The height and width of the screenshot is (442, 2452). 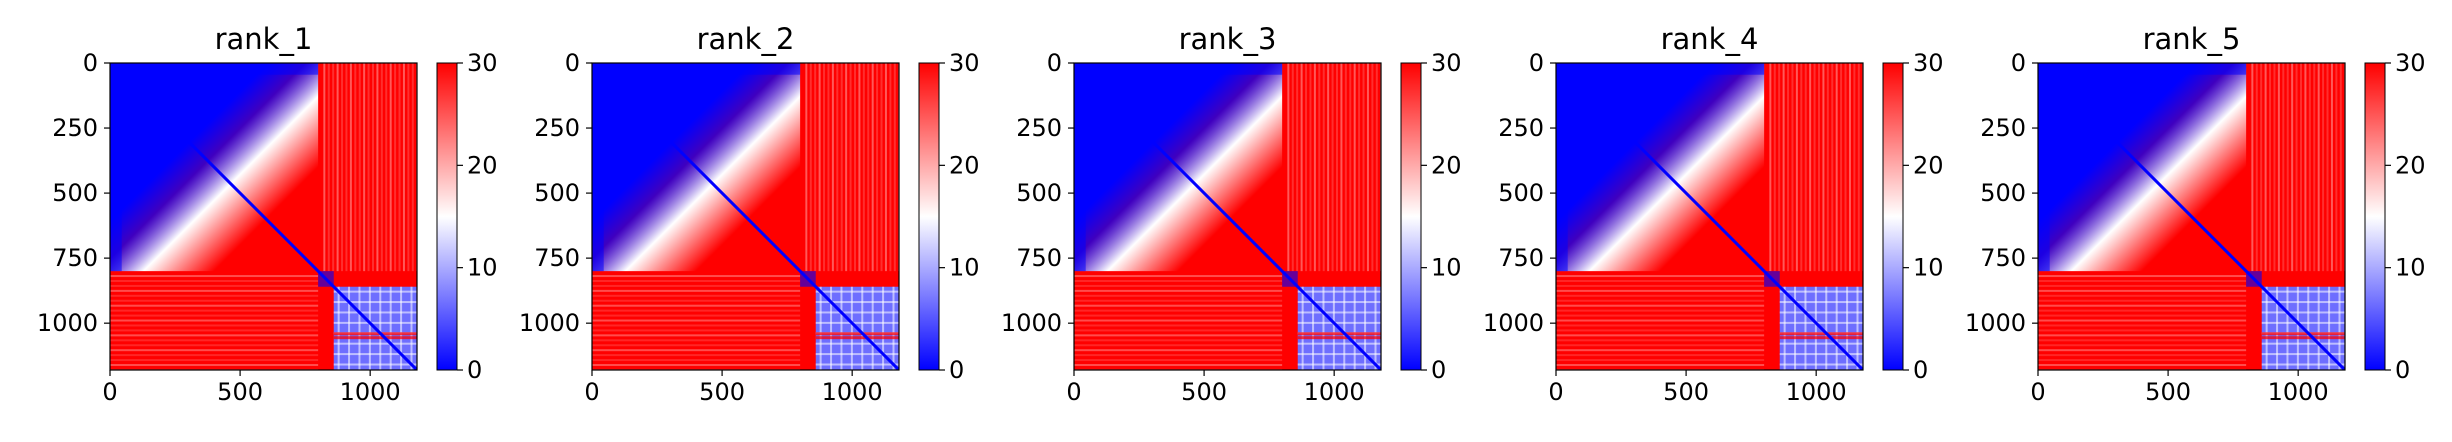 What do you see at coordinates (1411, 216) in the screenshot?
I see `colorbar` at bounding box center [1411, 216].